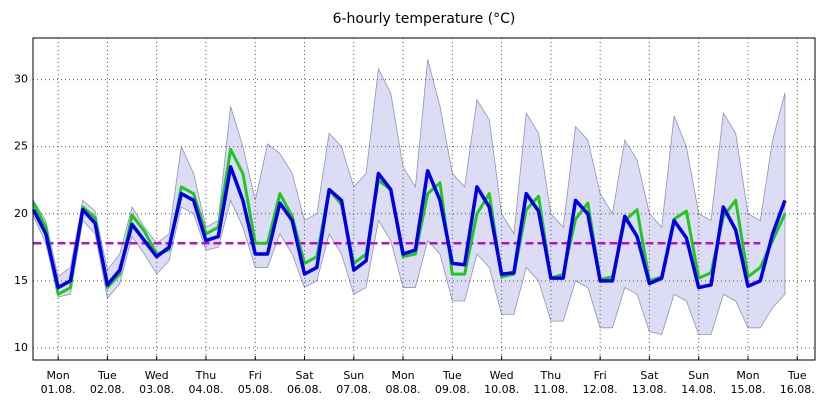 Image resolution: width=832 pixels, height=400 pixels. I want to click on x-tick-date: 06.08., so click(304, 389).